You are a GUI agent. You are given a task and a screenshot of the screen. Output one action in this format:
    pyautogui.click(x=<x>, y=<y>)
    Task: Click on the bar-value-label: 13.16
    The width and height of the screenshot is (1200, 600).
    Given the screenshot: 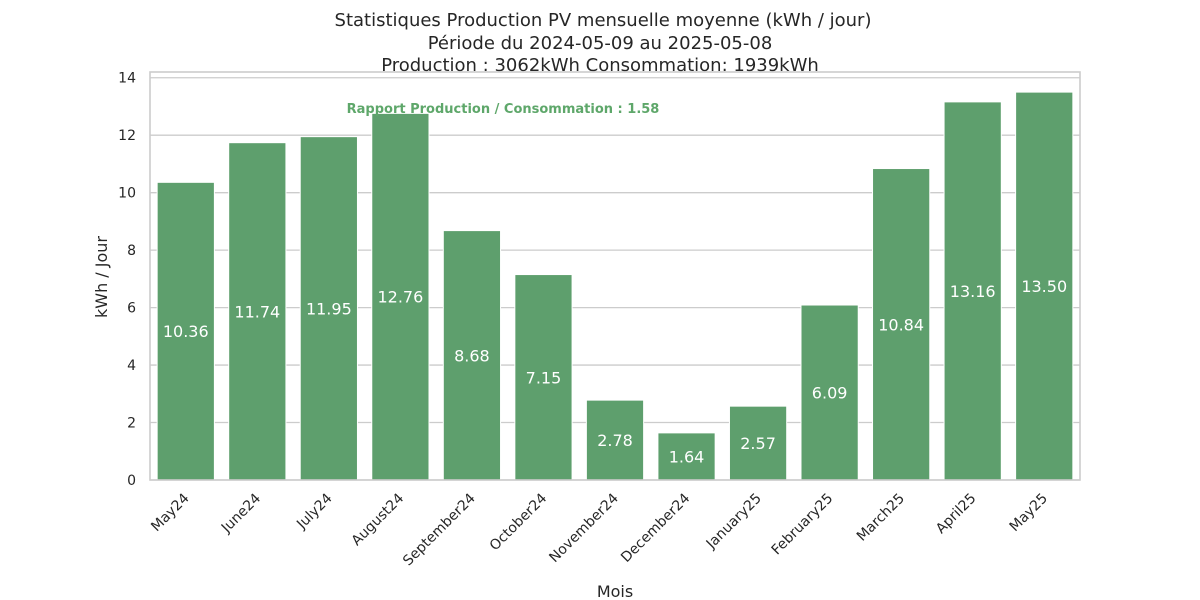 What is the action you would take?
    pyautogui.click(x=973, y=291)
    